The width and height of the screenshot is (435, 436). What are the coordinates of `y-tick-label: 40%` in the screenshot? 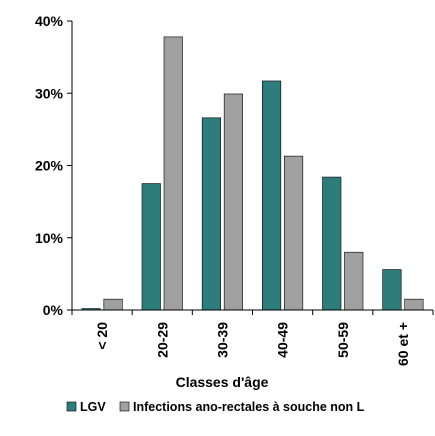 It's located at (49, 21).